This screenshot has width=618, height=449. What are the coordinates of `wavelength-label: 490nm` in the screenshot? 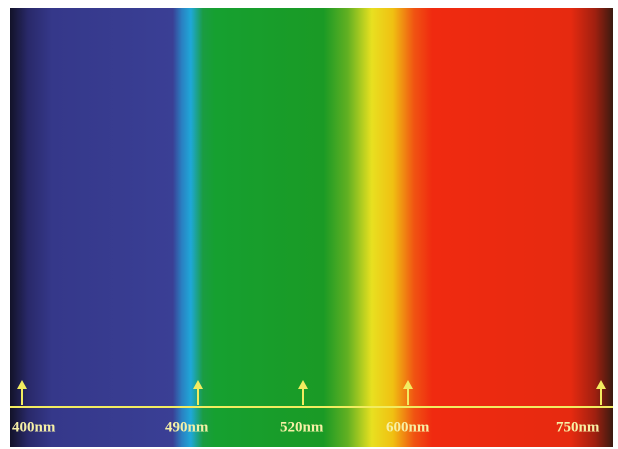 It's located at (187, 427).